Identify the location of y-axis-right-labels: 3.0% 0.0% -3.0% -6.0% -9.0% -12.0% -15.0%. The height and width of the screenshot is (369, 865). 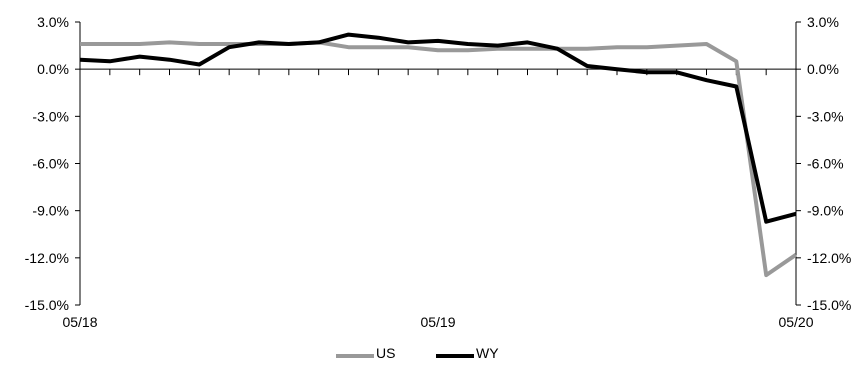
(829, 163).